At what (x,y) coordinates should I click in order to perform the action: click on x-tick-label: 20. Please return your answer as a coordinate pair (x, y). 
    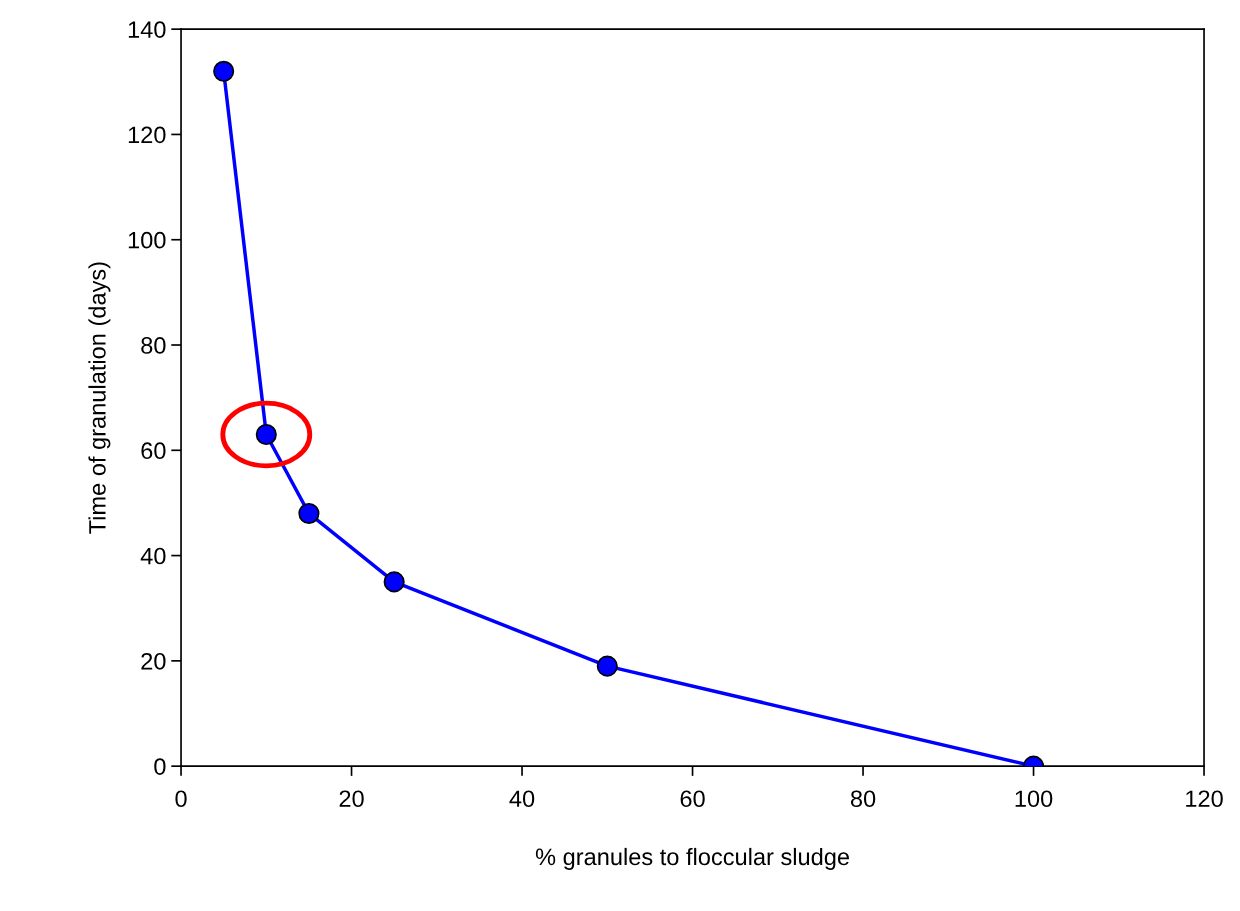
    Looking at the image, I should click on (351, 799).